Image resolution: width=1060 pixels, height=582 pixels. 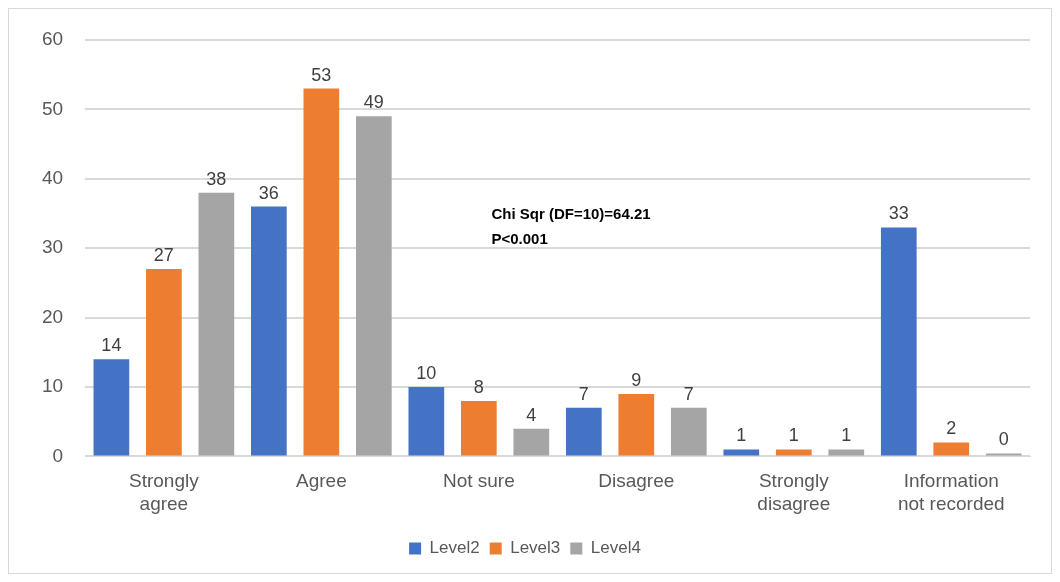 What do you see at coordinates (52, 178) in the screenshot?
I see `y-tick-label: 40` at bounding box center [52, 178].